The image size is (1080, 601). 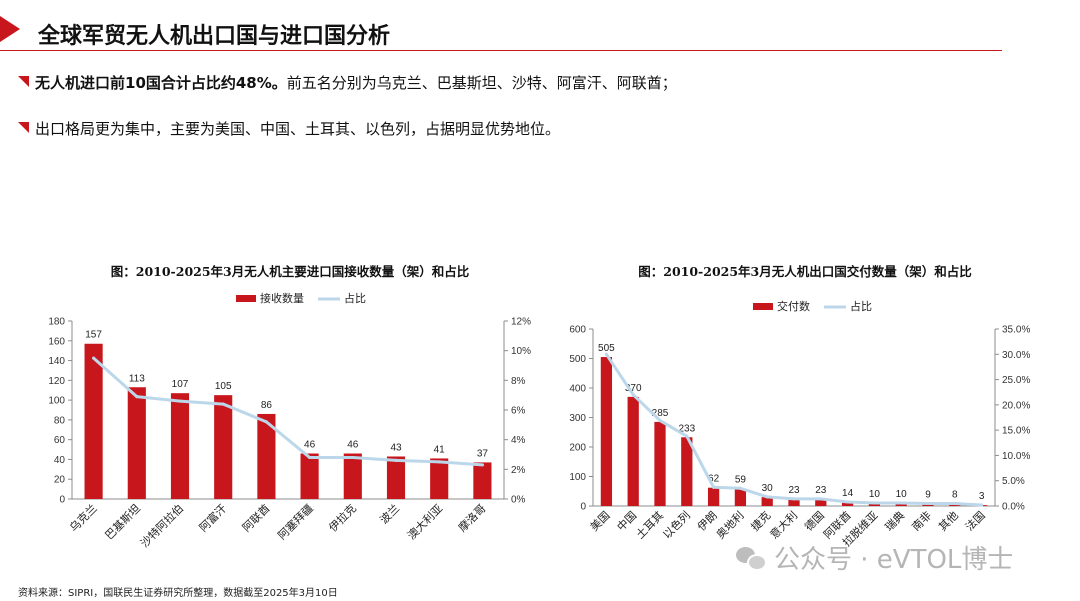 I want to click on legend-label-bar: 接收数量, so click(x=282, y=298).